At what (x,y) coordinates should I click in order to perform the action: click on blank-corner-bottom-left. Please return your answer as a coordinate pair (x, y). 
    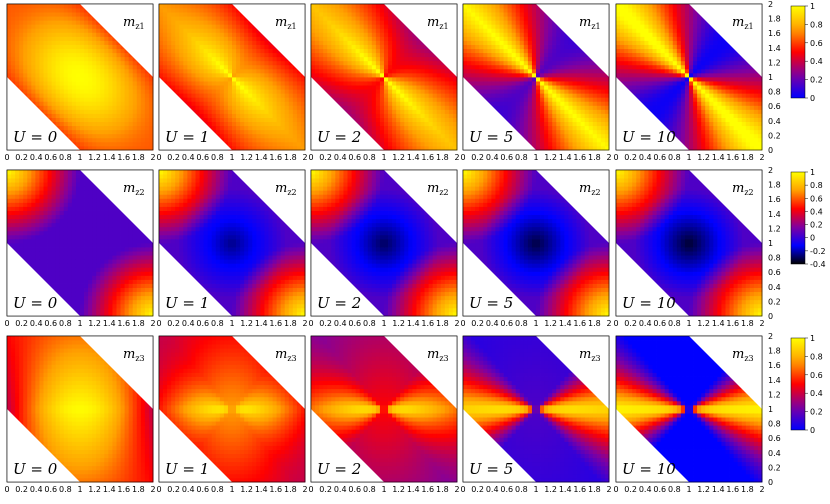
    Looking at the image, I should click on (43, 113).